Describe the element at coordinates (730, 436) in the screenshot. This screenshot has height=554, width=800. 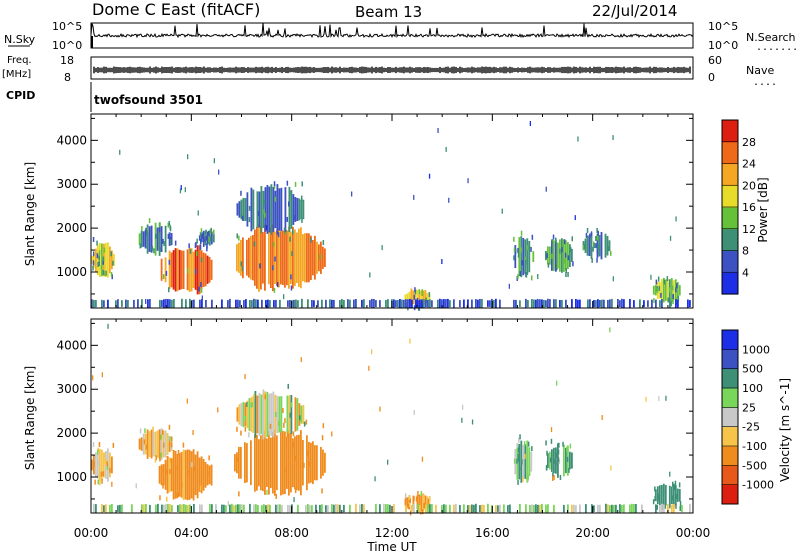
I see `colorbar-swatch` at that location.